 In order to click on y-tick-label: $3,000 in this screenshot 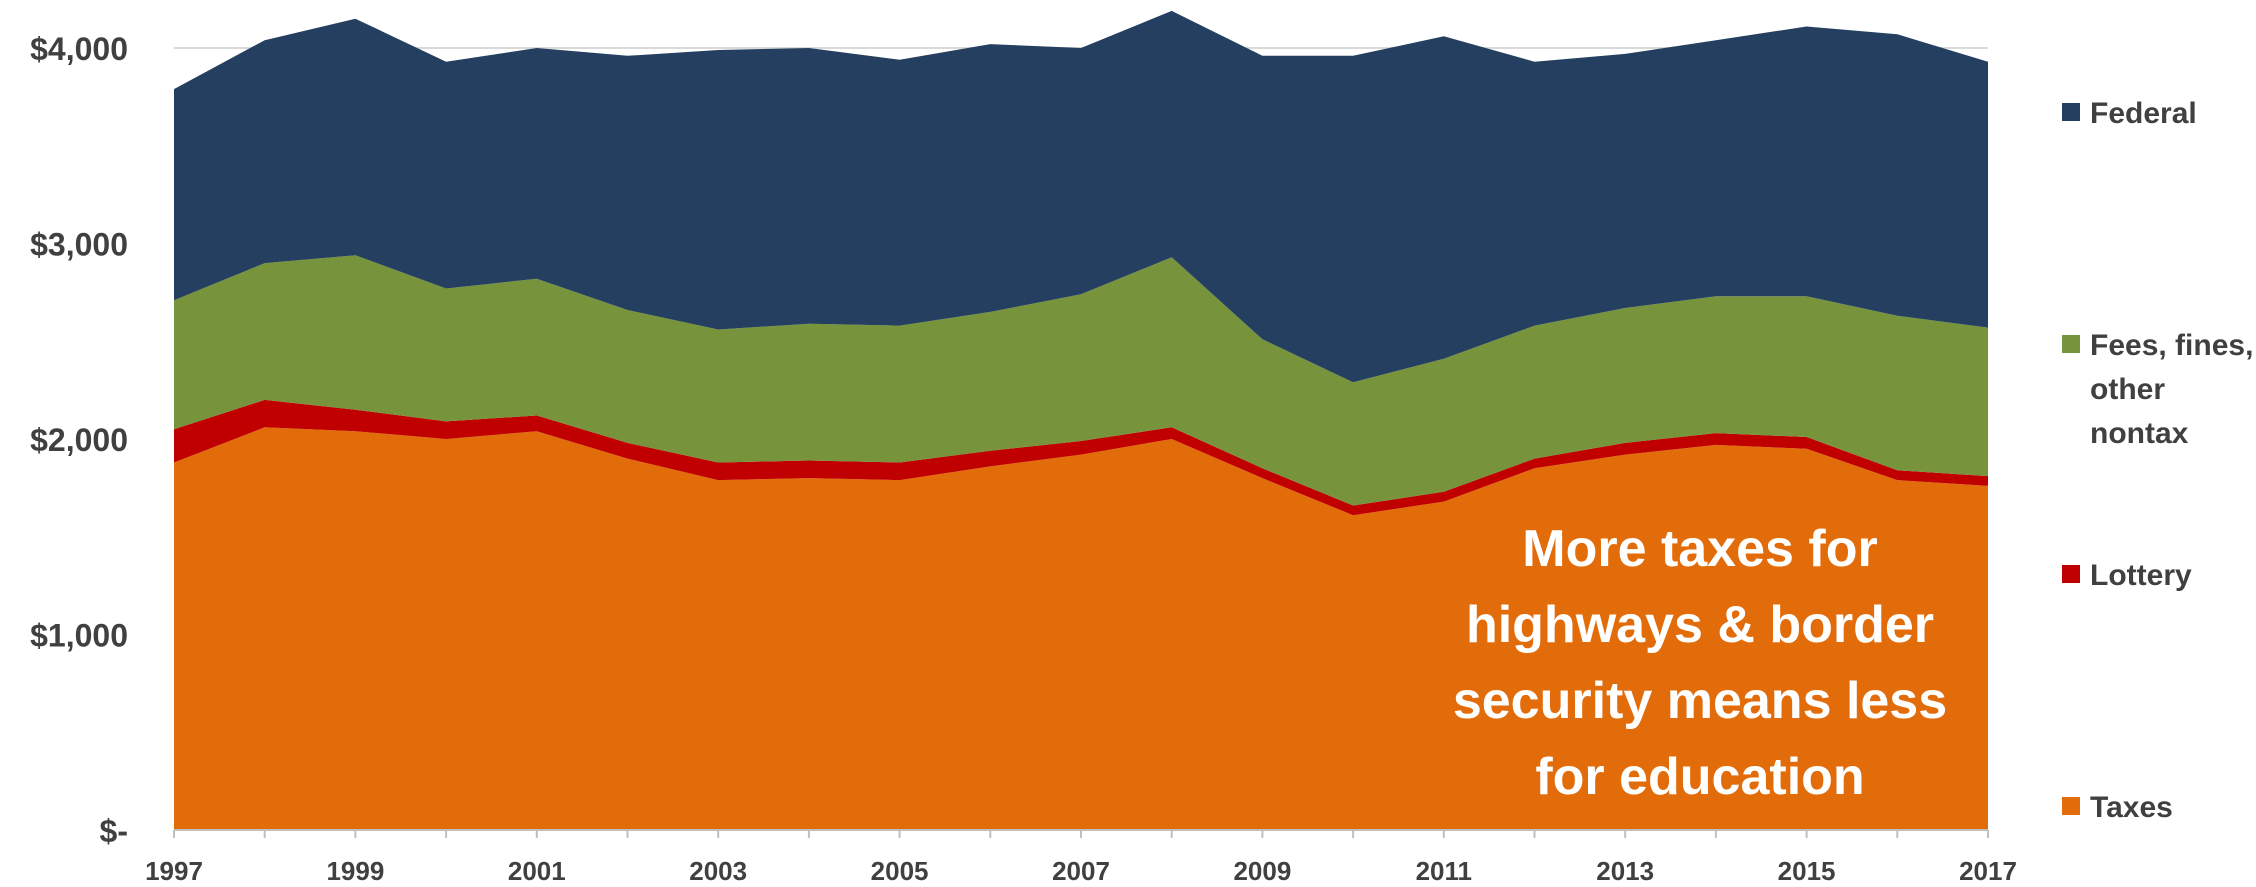, I will do `click(79, 245)`.